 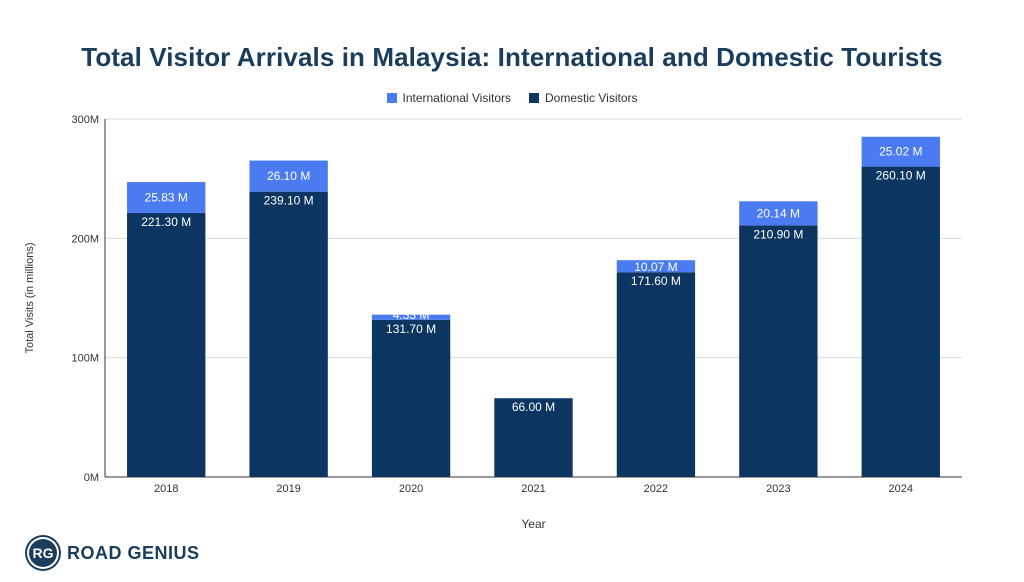 I want to click on y-tick-label: 100M, so click(x=85, y=359).